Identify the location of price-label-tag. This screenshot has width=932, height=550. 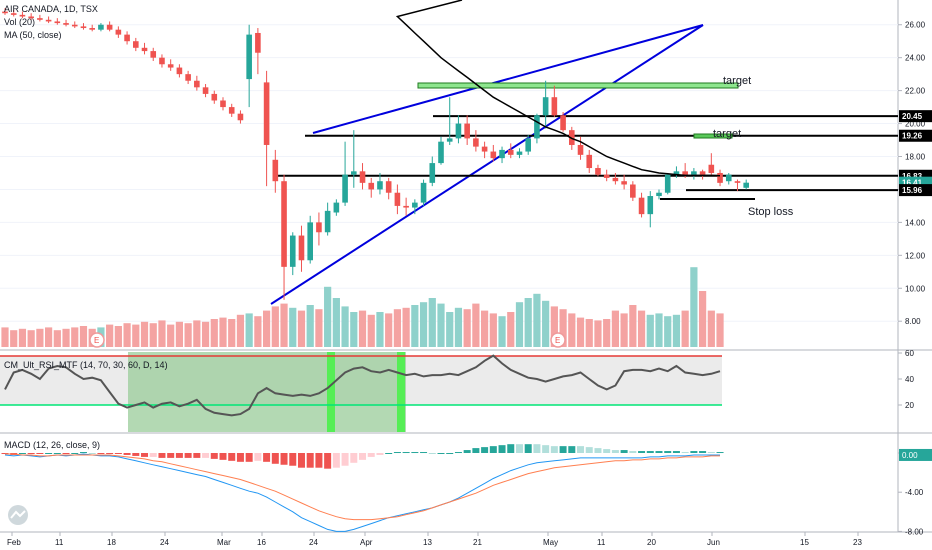
(915, 135).